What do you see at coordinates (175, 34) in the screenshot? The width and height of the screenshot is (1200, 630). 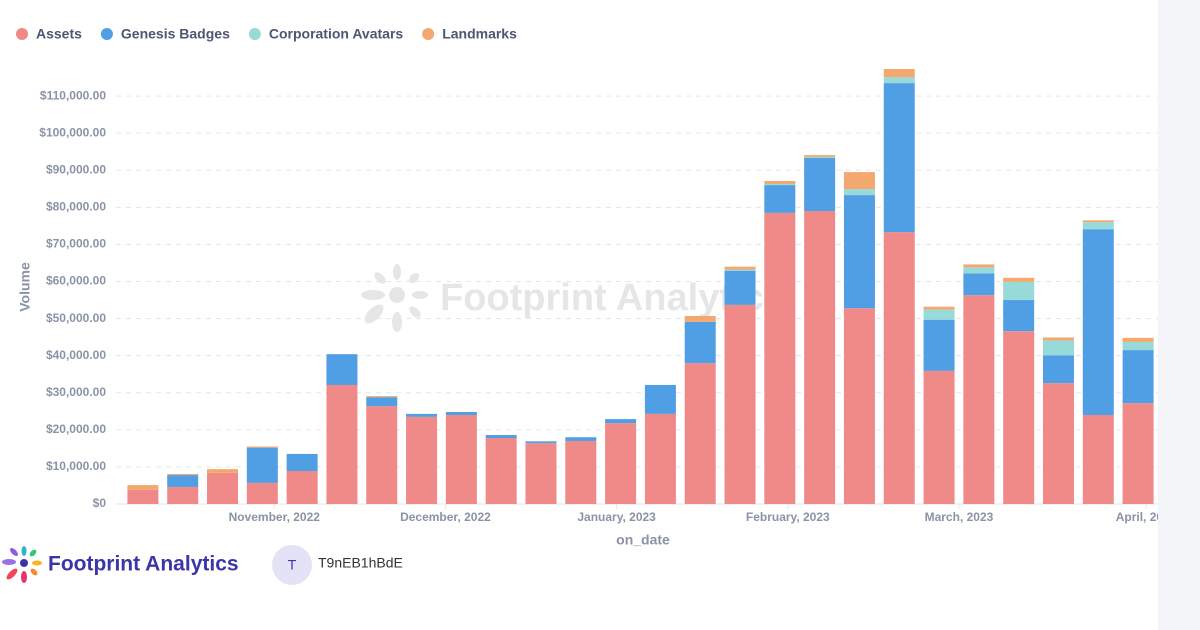 I see `legend-label: Genesis Badges` at bounding box center [175, 34].